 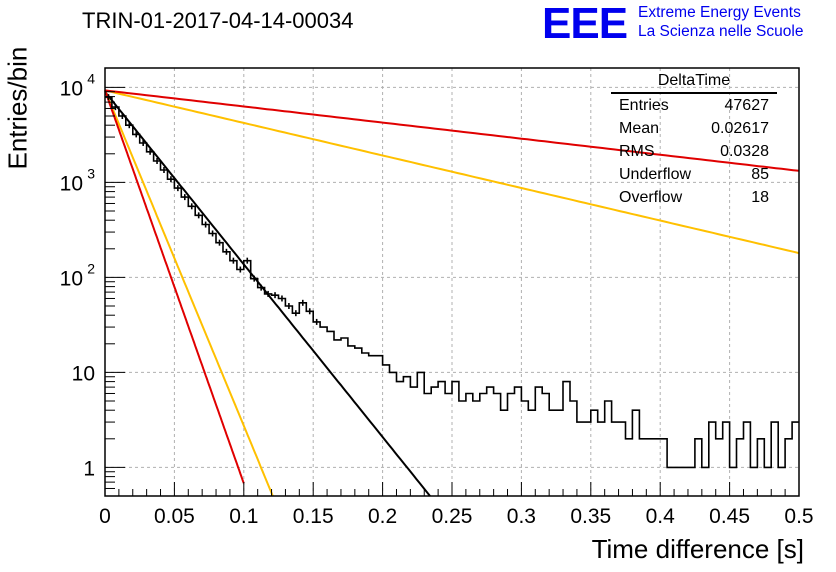 I want to click on stats-label: RMS, so click(x=637, y=151).